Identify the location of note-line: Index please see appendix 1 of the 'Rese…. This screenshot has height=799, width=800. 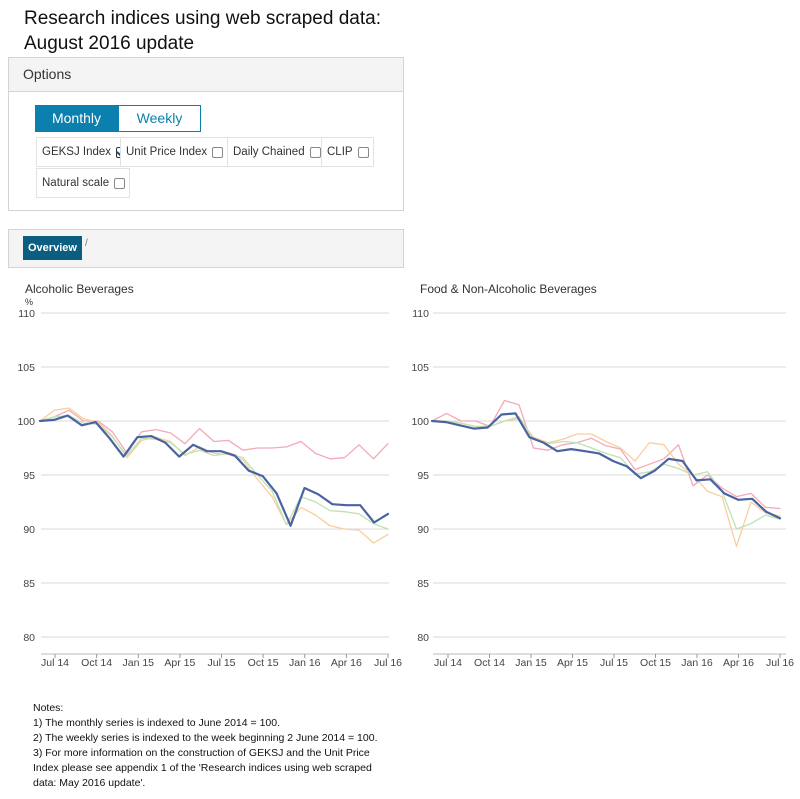
(202, 768).